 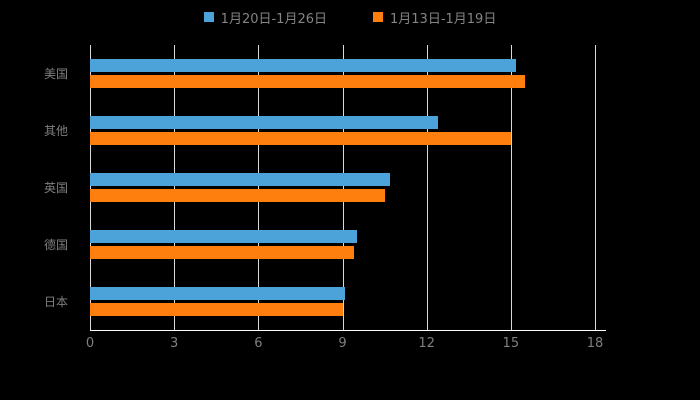 What do you see at coordinates (237, 195) in the screenshot?
I see `bar-英国-series1` at bounding box center [237, 195].